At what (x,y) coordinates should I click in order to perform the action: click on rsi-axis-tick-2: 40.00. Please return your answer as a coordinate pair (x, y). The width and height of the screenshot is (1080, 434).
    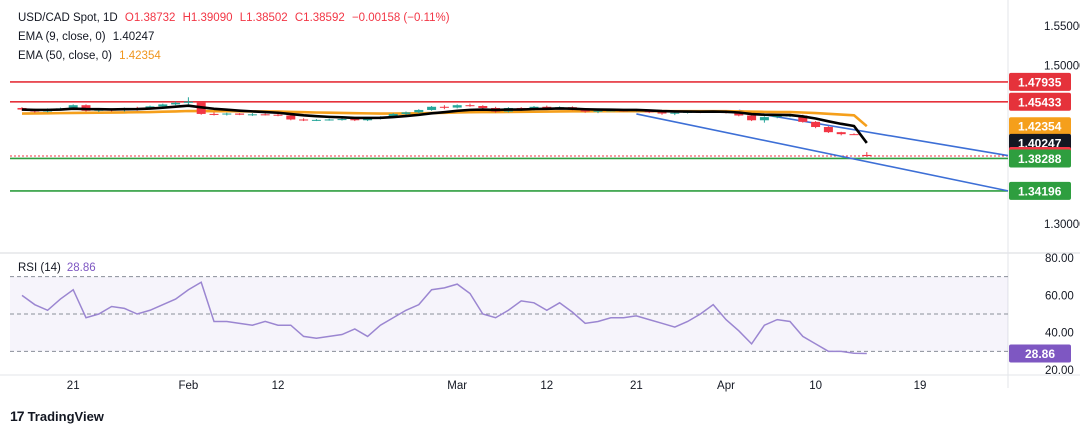
    Looking at the image, I should click on (1059, 334).